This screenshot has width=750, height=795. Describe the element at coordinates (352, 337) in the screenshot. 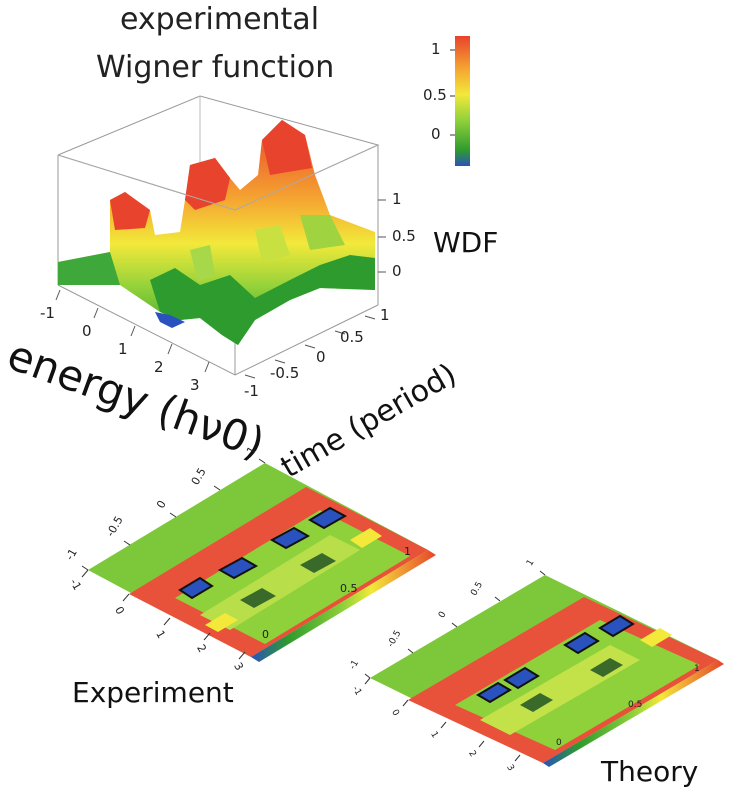

I see `y-tick-0-5: 0.5` at that location.